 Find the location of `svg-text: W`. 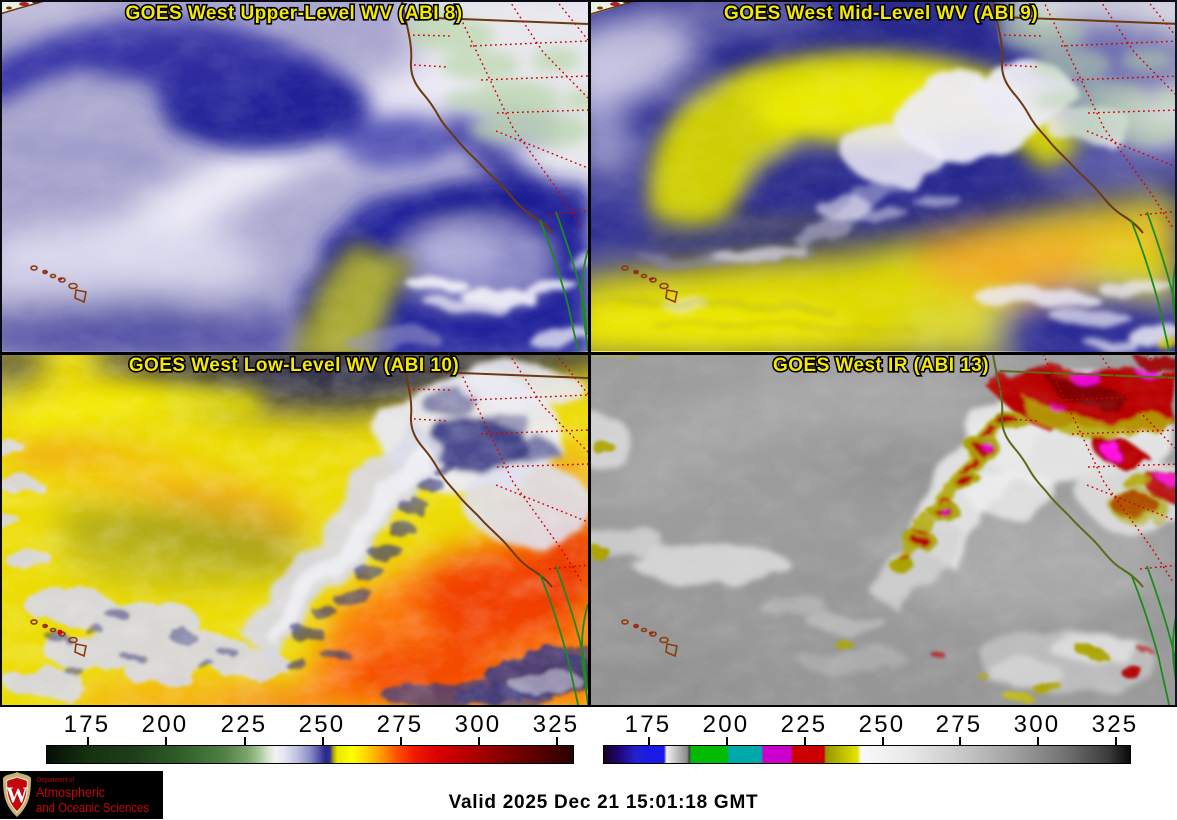

svg-text: W is located at coordinates (17, 794).